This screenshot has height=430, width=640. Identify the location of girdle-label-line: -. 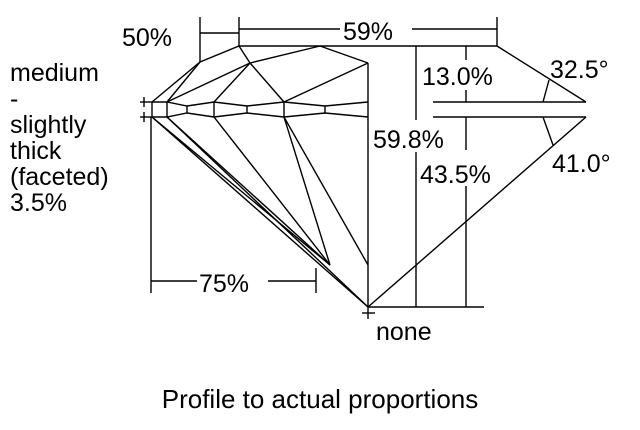
(14, 99).